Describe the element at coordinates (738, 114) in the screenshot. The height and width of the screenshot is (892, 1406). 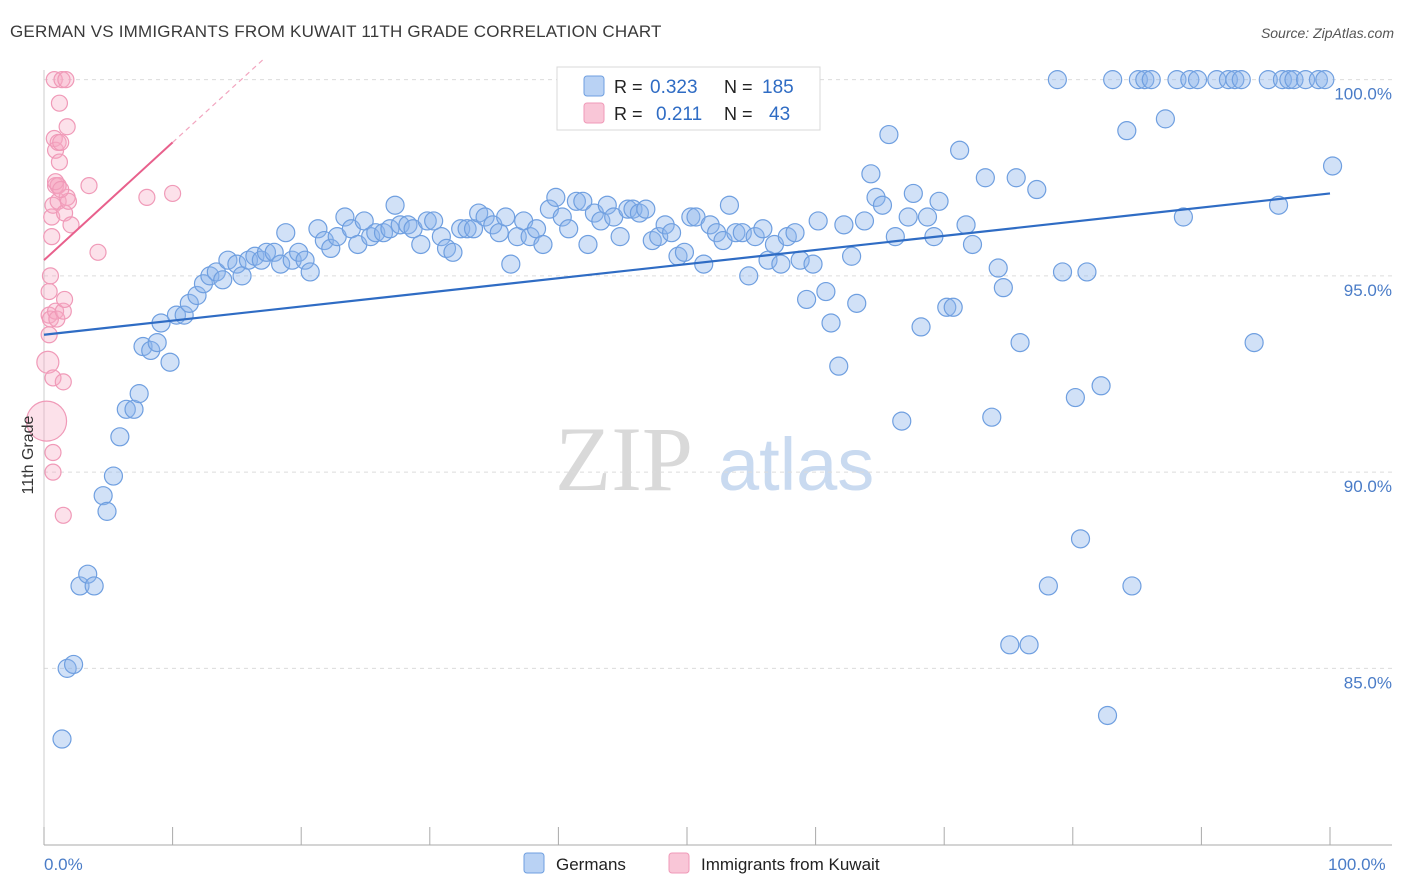
I see `legend-n-label-2: N =` at that location.